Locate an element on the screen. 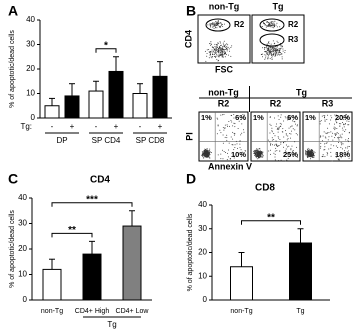  y-tick-label: 10 is located at coordinates (202, 275).